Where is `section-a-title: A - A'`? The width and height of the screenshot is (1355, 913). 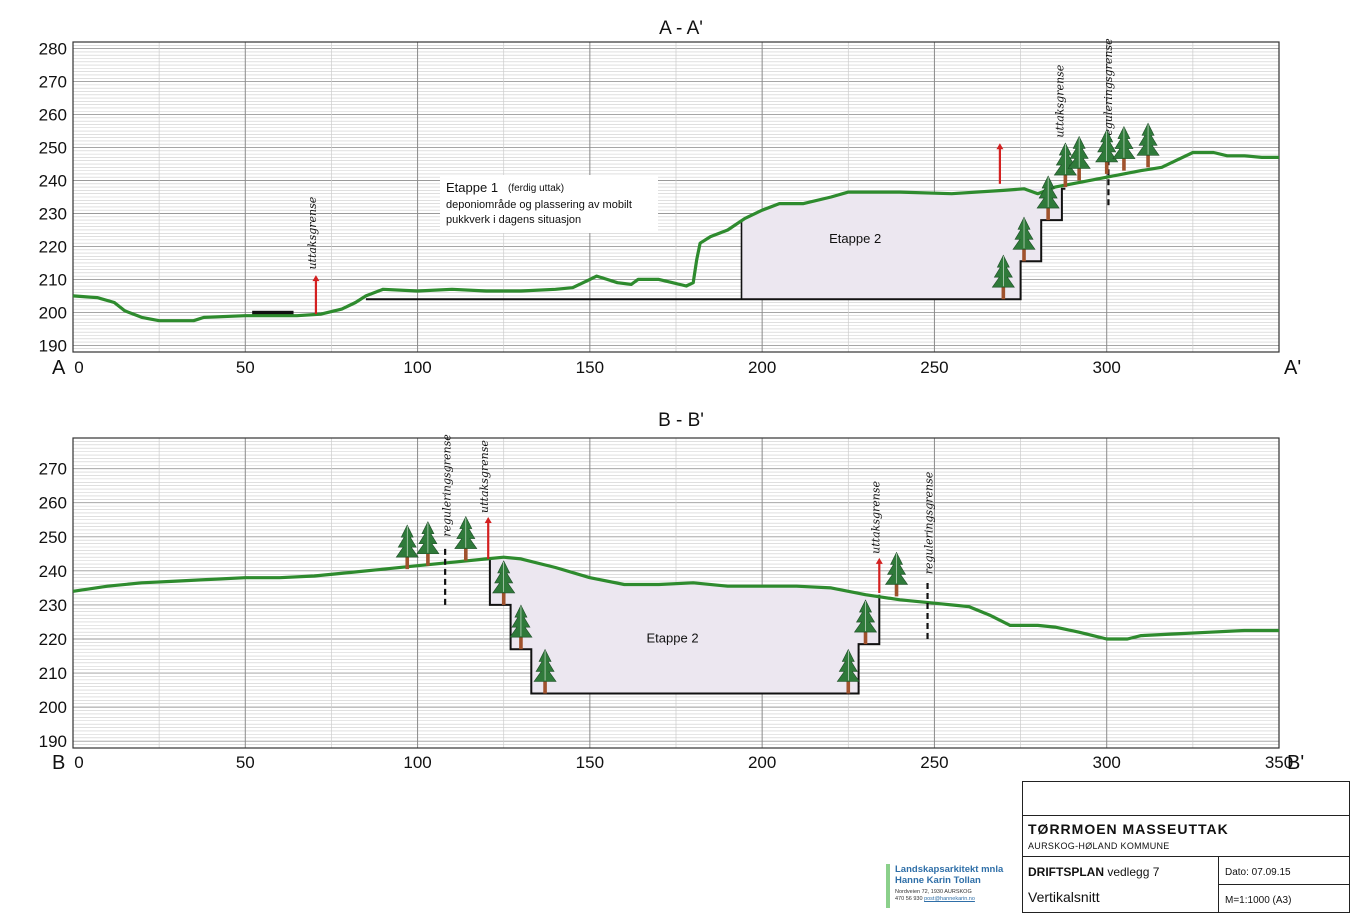
section-a-title: A - A' is located at coordinates (681, 28).